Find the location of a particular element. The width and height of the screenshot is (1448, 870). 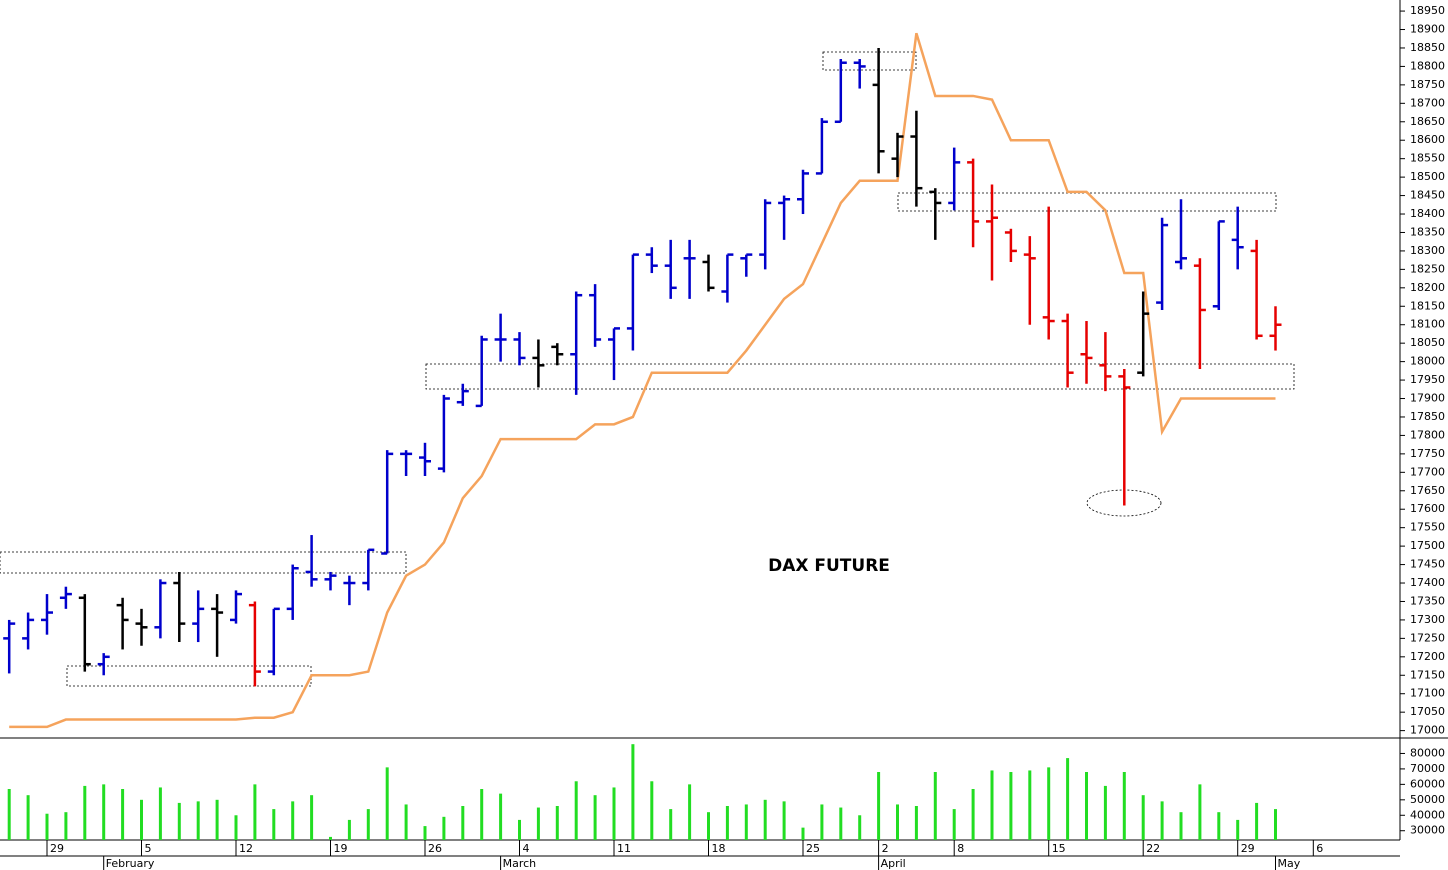

y-tick-label: 17350 is located at coordinates (1427, 600).